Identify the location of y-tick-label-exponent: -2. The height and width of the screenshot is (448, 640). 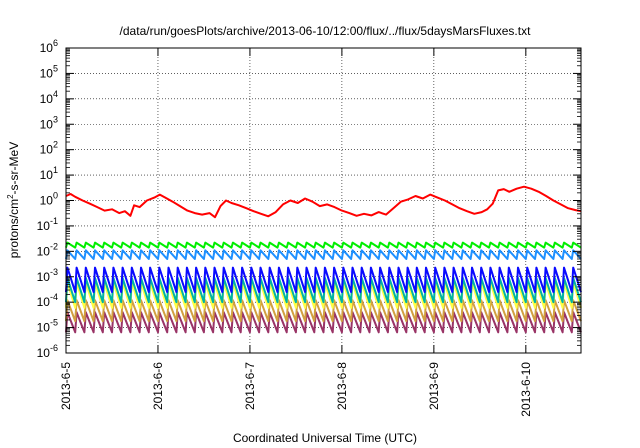
(54, 246).